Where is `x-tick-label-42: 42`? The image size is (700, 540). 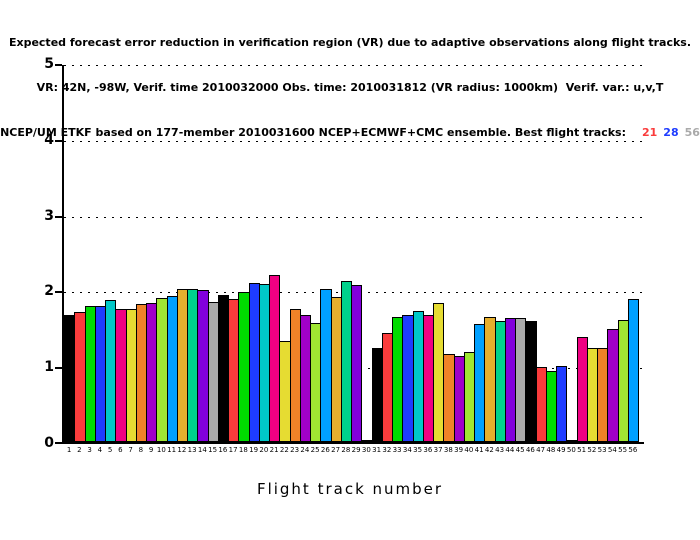
x-tick-label-42: 42 is located at coordinates (489, 450).